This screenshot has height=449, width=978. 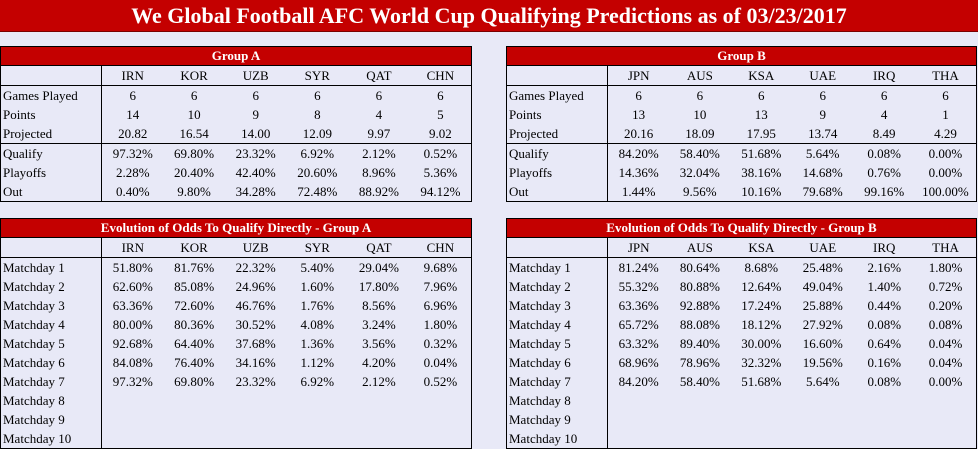 What do you see at coordinates (132, 75) in the screenshot?
I see `team-header: IRN` at bounding box center [132, 75].